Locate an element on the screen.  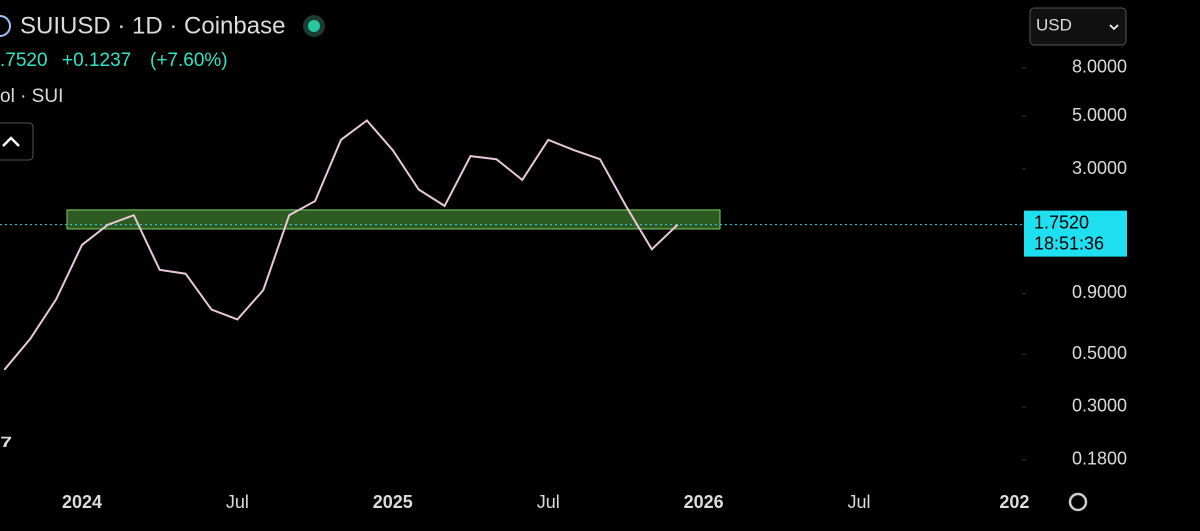
logo: ⁷ is located at coordinates (6, 445).